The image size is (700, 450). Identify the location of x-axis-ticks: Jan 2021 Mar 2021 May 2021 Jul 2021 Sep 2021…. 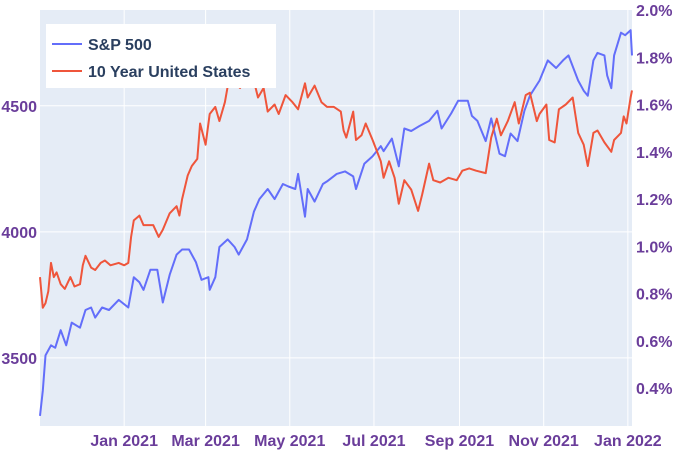
(375, 441).